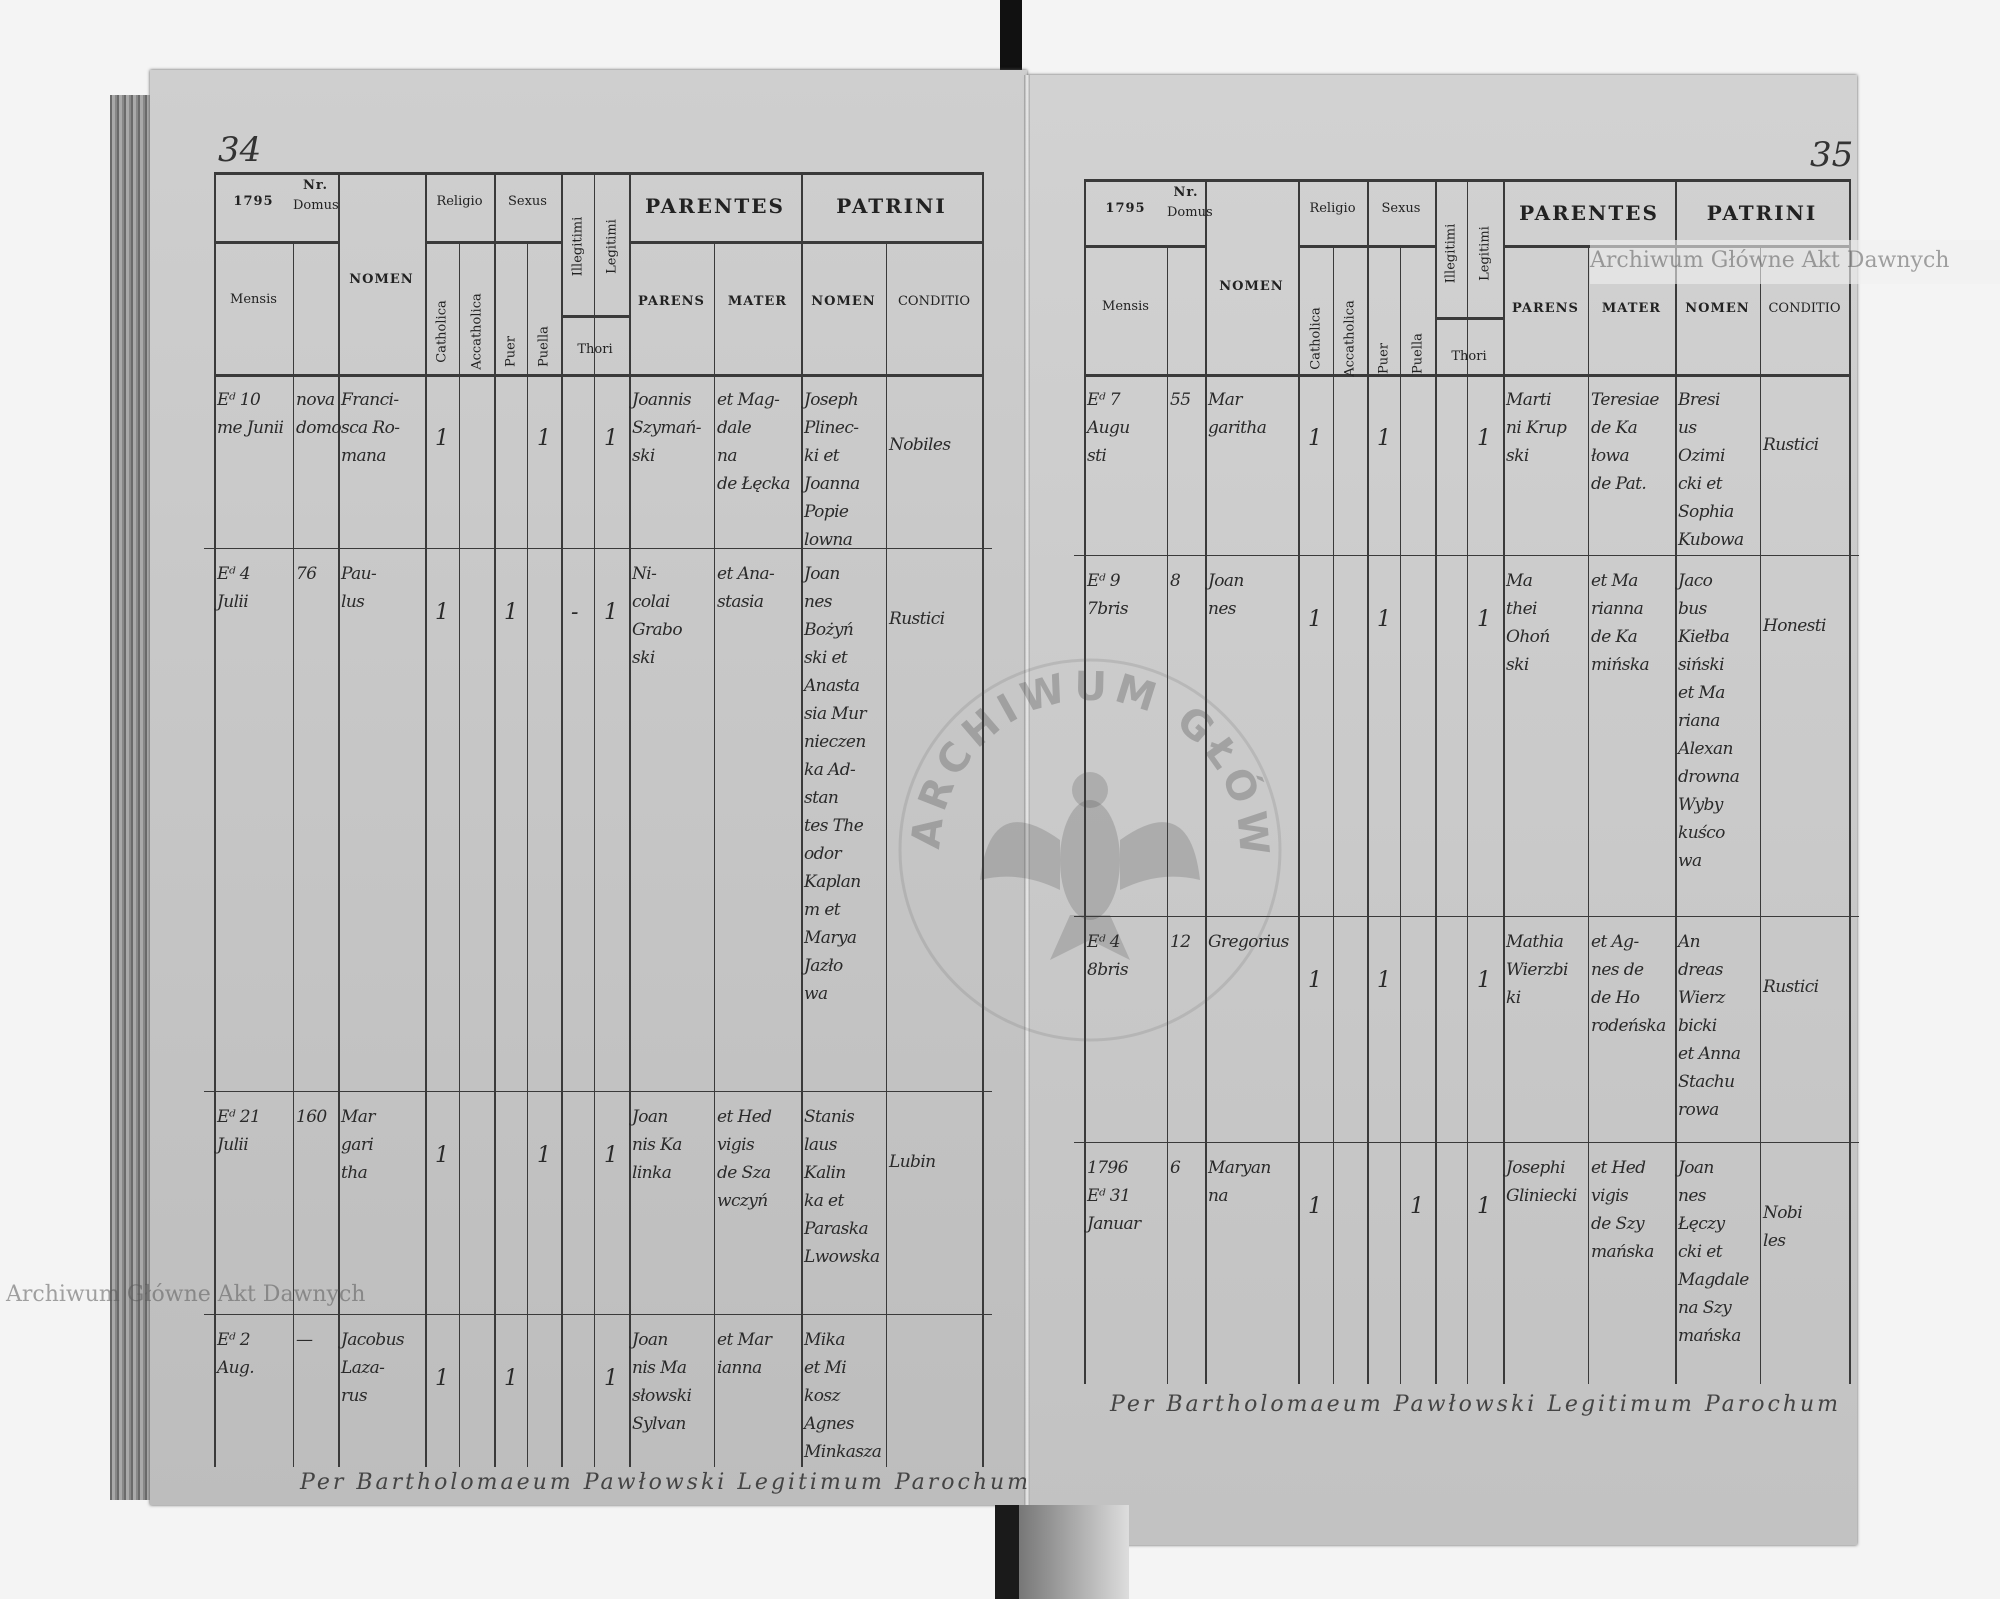  I want to click on entry-domus: 12, so click(1180, 942).